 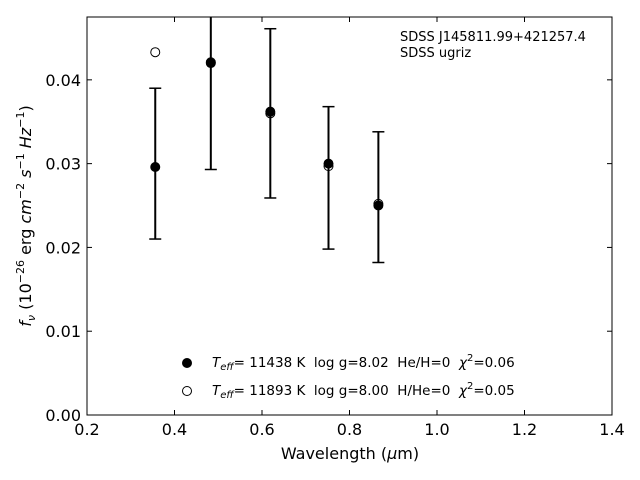 I want to click on x-axis-label-unit: m), so click(x=408, y=453).